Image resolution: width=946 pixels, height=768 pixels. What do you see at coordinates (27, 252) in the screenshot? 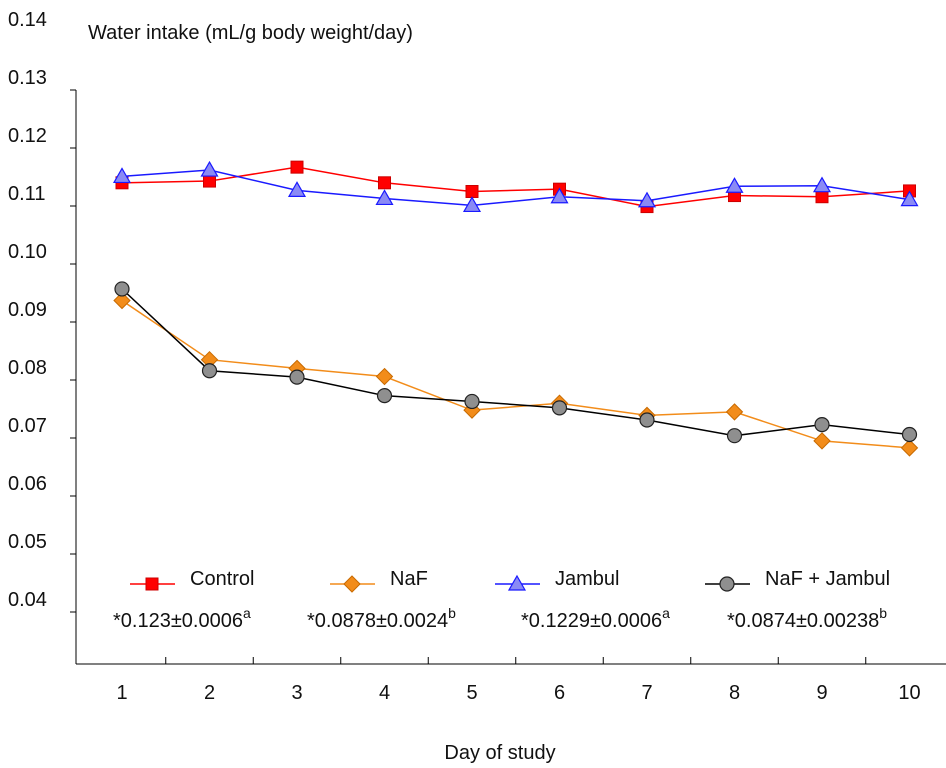
I see `y-tick-label: 0.10` at bounding box center [27, 252].